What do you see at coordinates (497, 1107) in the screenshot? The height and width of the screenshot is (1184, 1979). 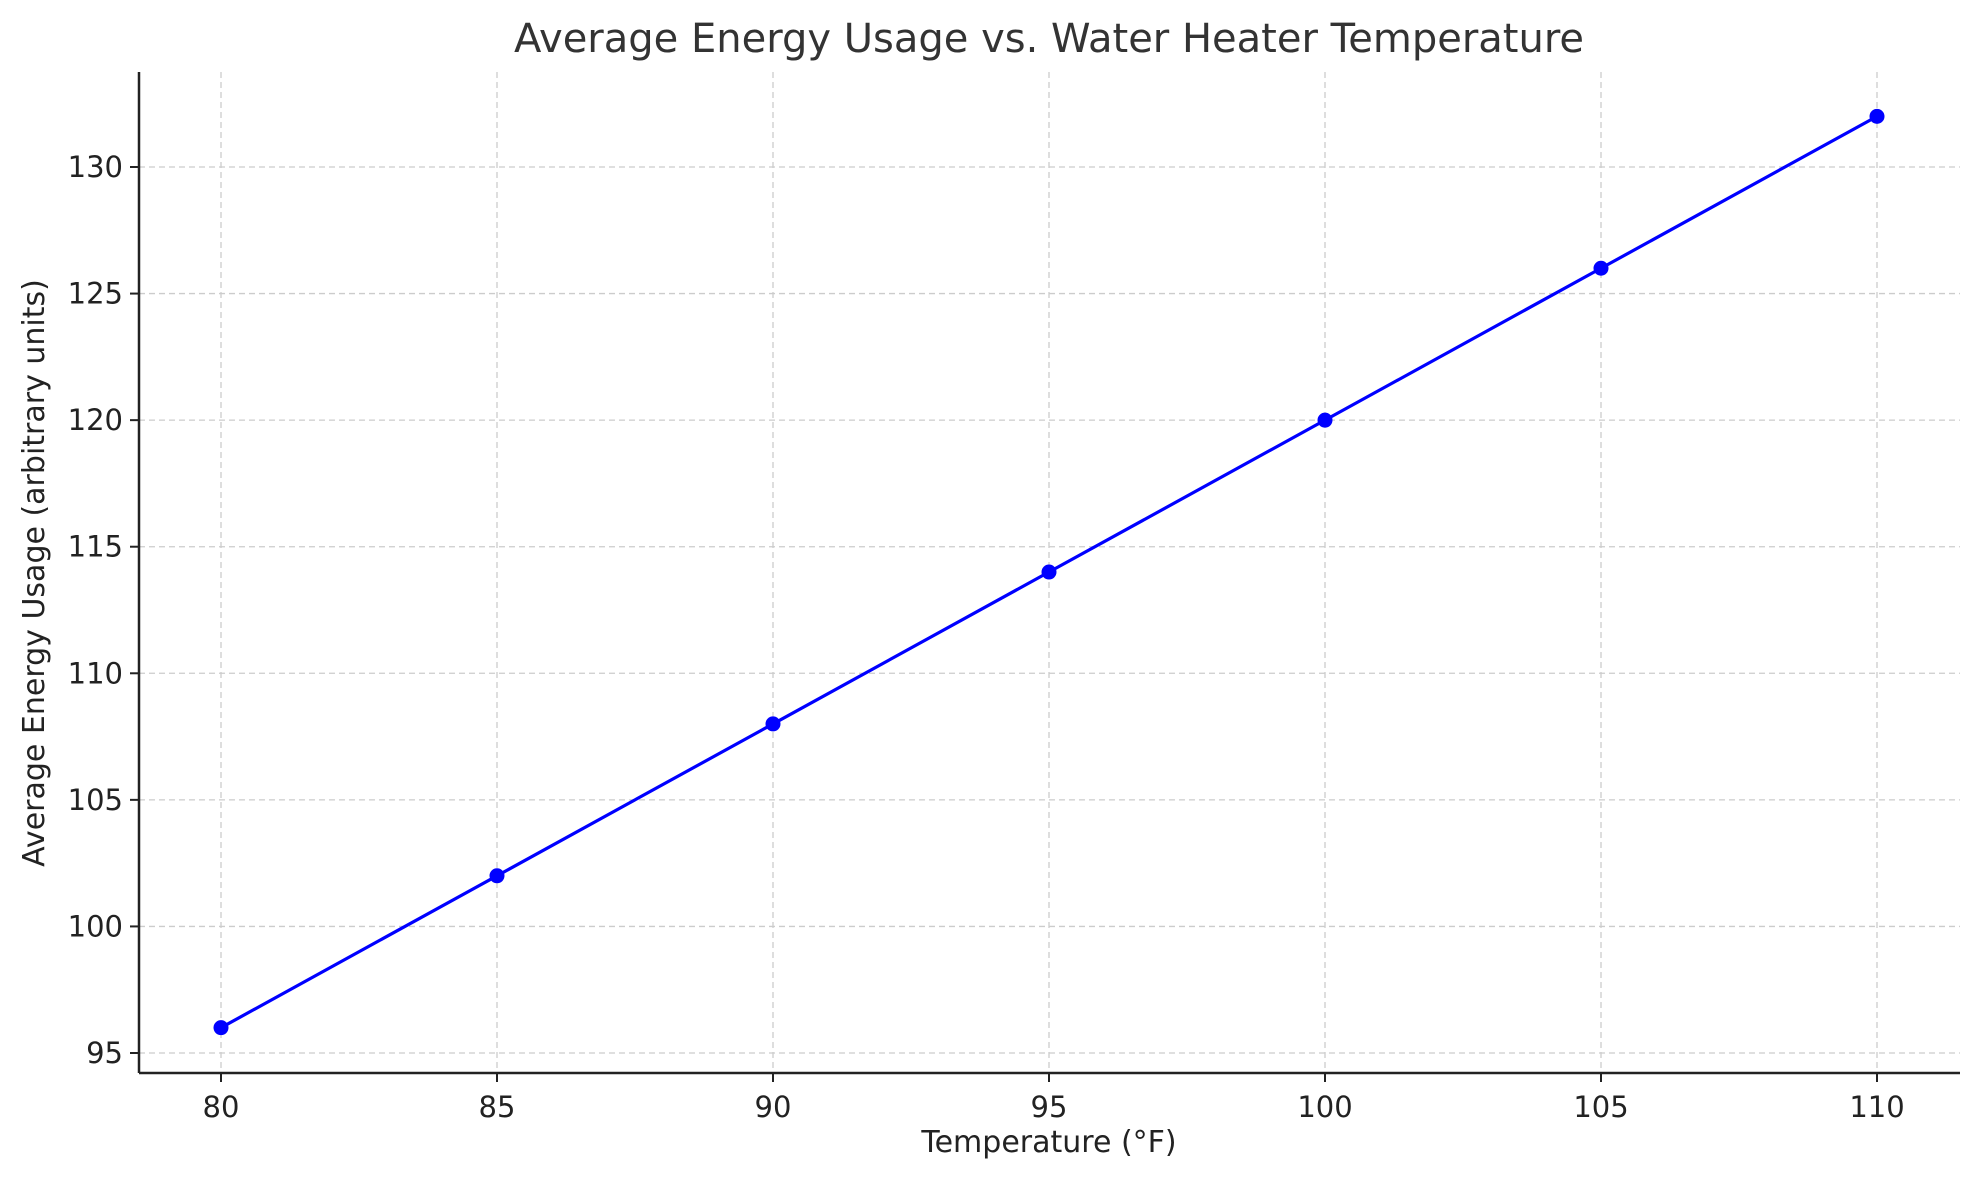 I see `x-tick-label: 85` at bounding box center [497, 1107].